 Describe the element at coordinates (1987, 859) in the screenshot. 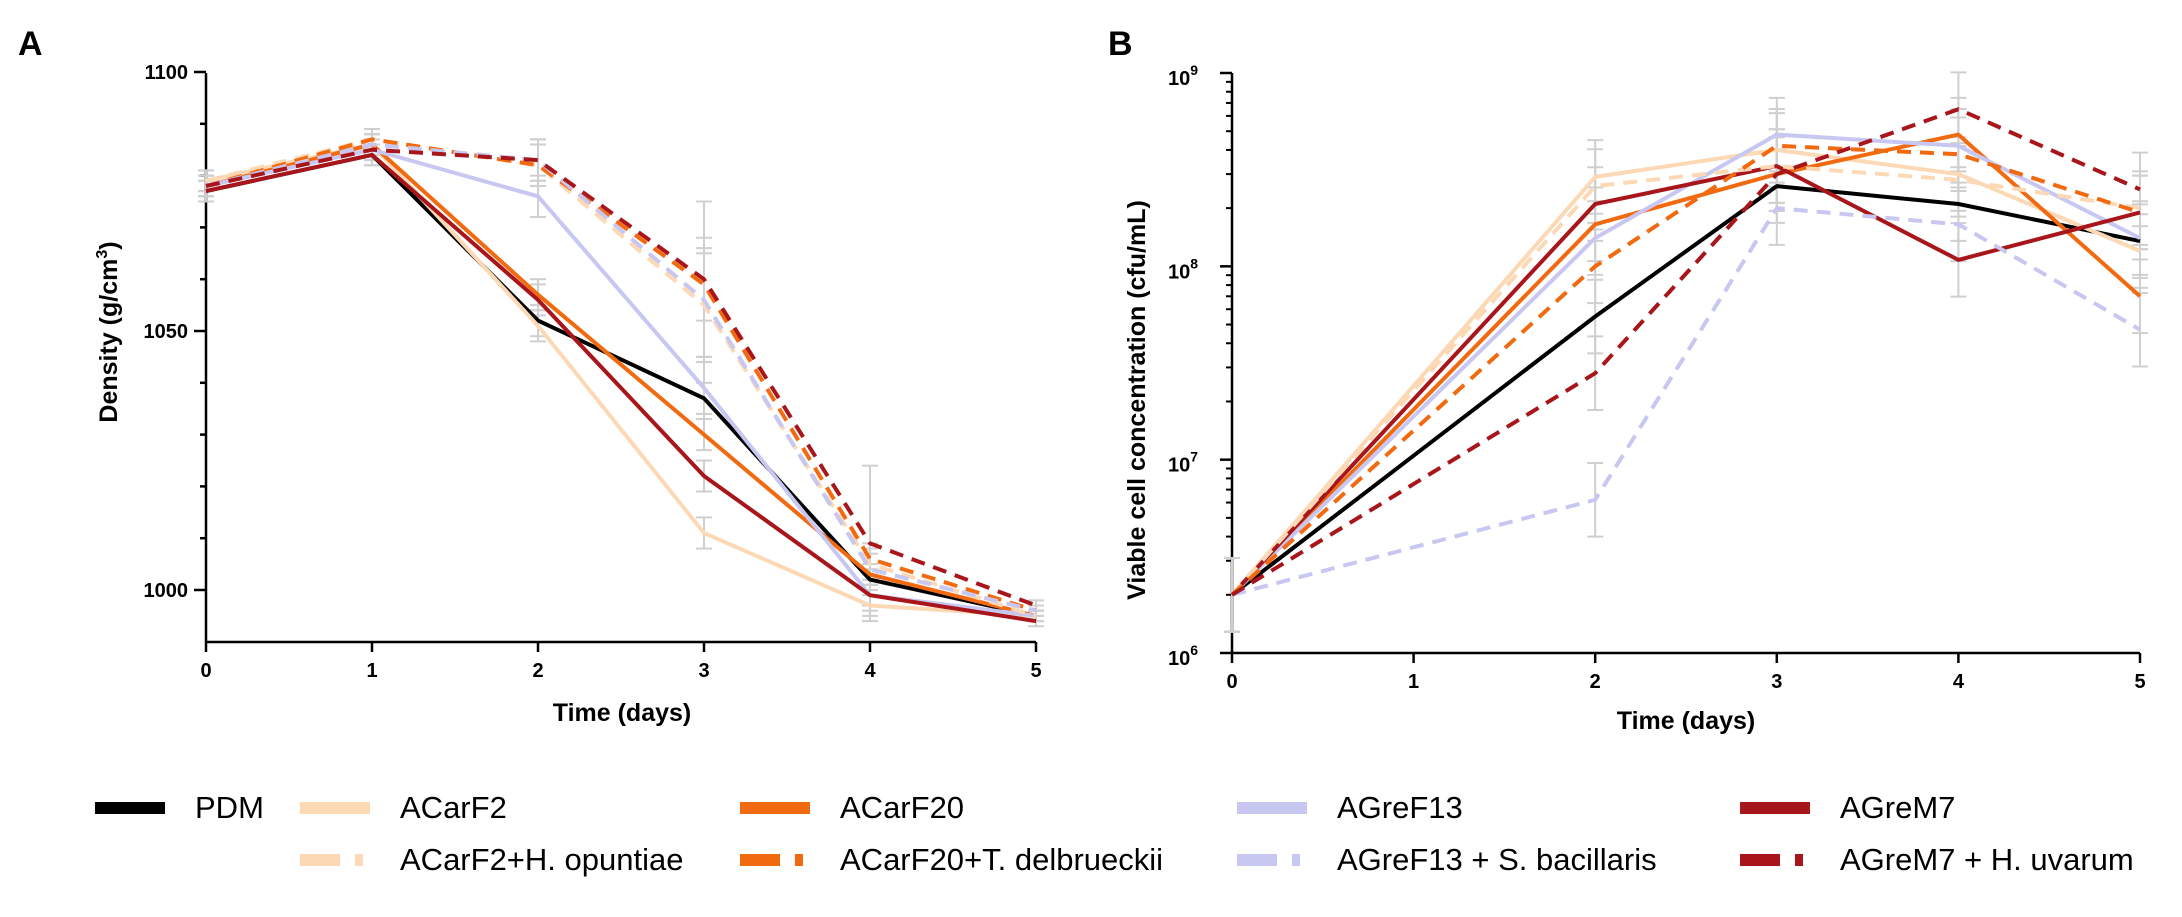

I see `legend-label-agrem7-hu: AGreM7 + H. uvarum` at that location.